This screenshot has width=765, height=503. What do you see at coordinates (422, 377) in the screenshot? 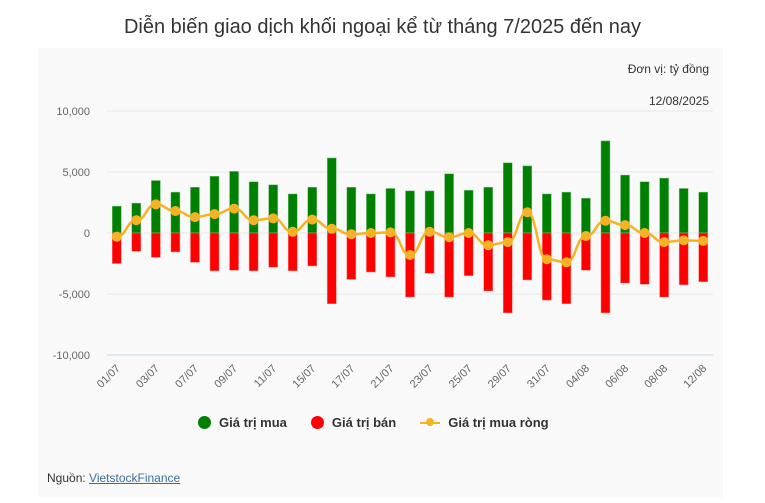
I see `x-tick-label: 23/07` at bounding box center [422, 377].